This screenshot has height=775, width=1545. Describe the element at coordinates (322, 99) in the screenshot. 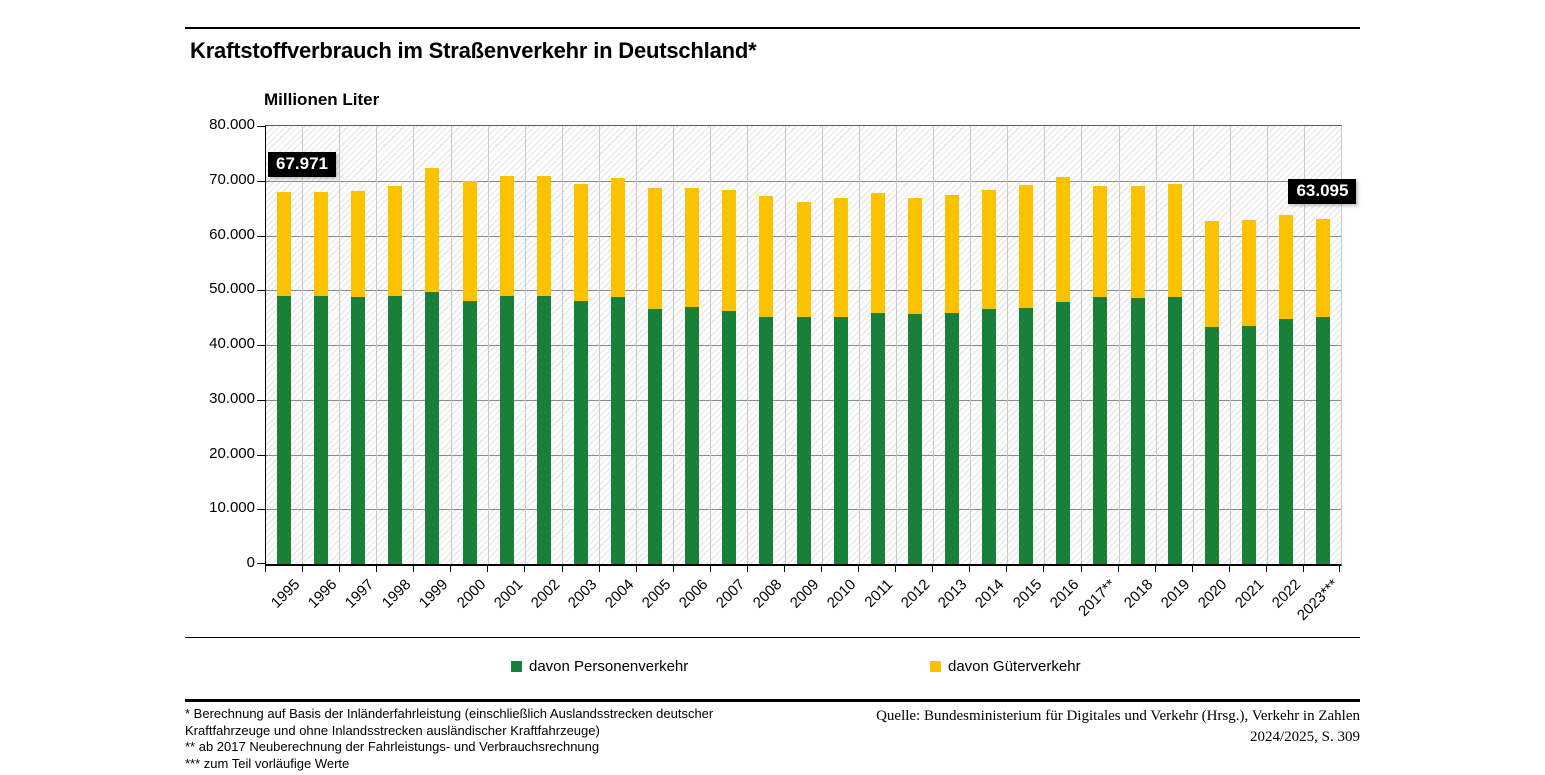

I see `y-axis-unit-label: Millionen Liter` at that location.